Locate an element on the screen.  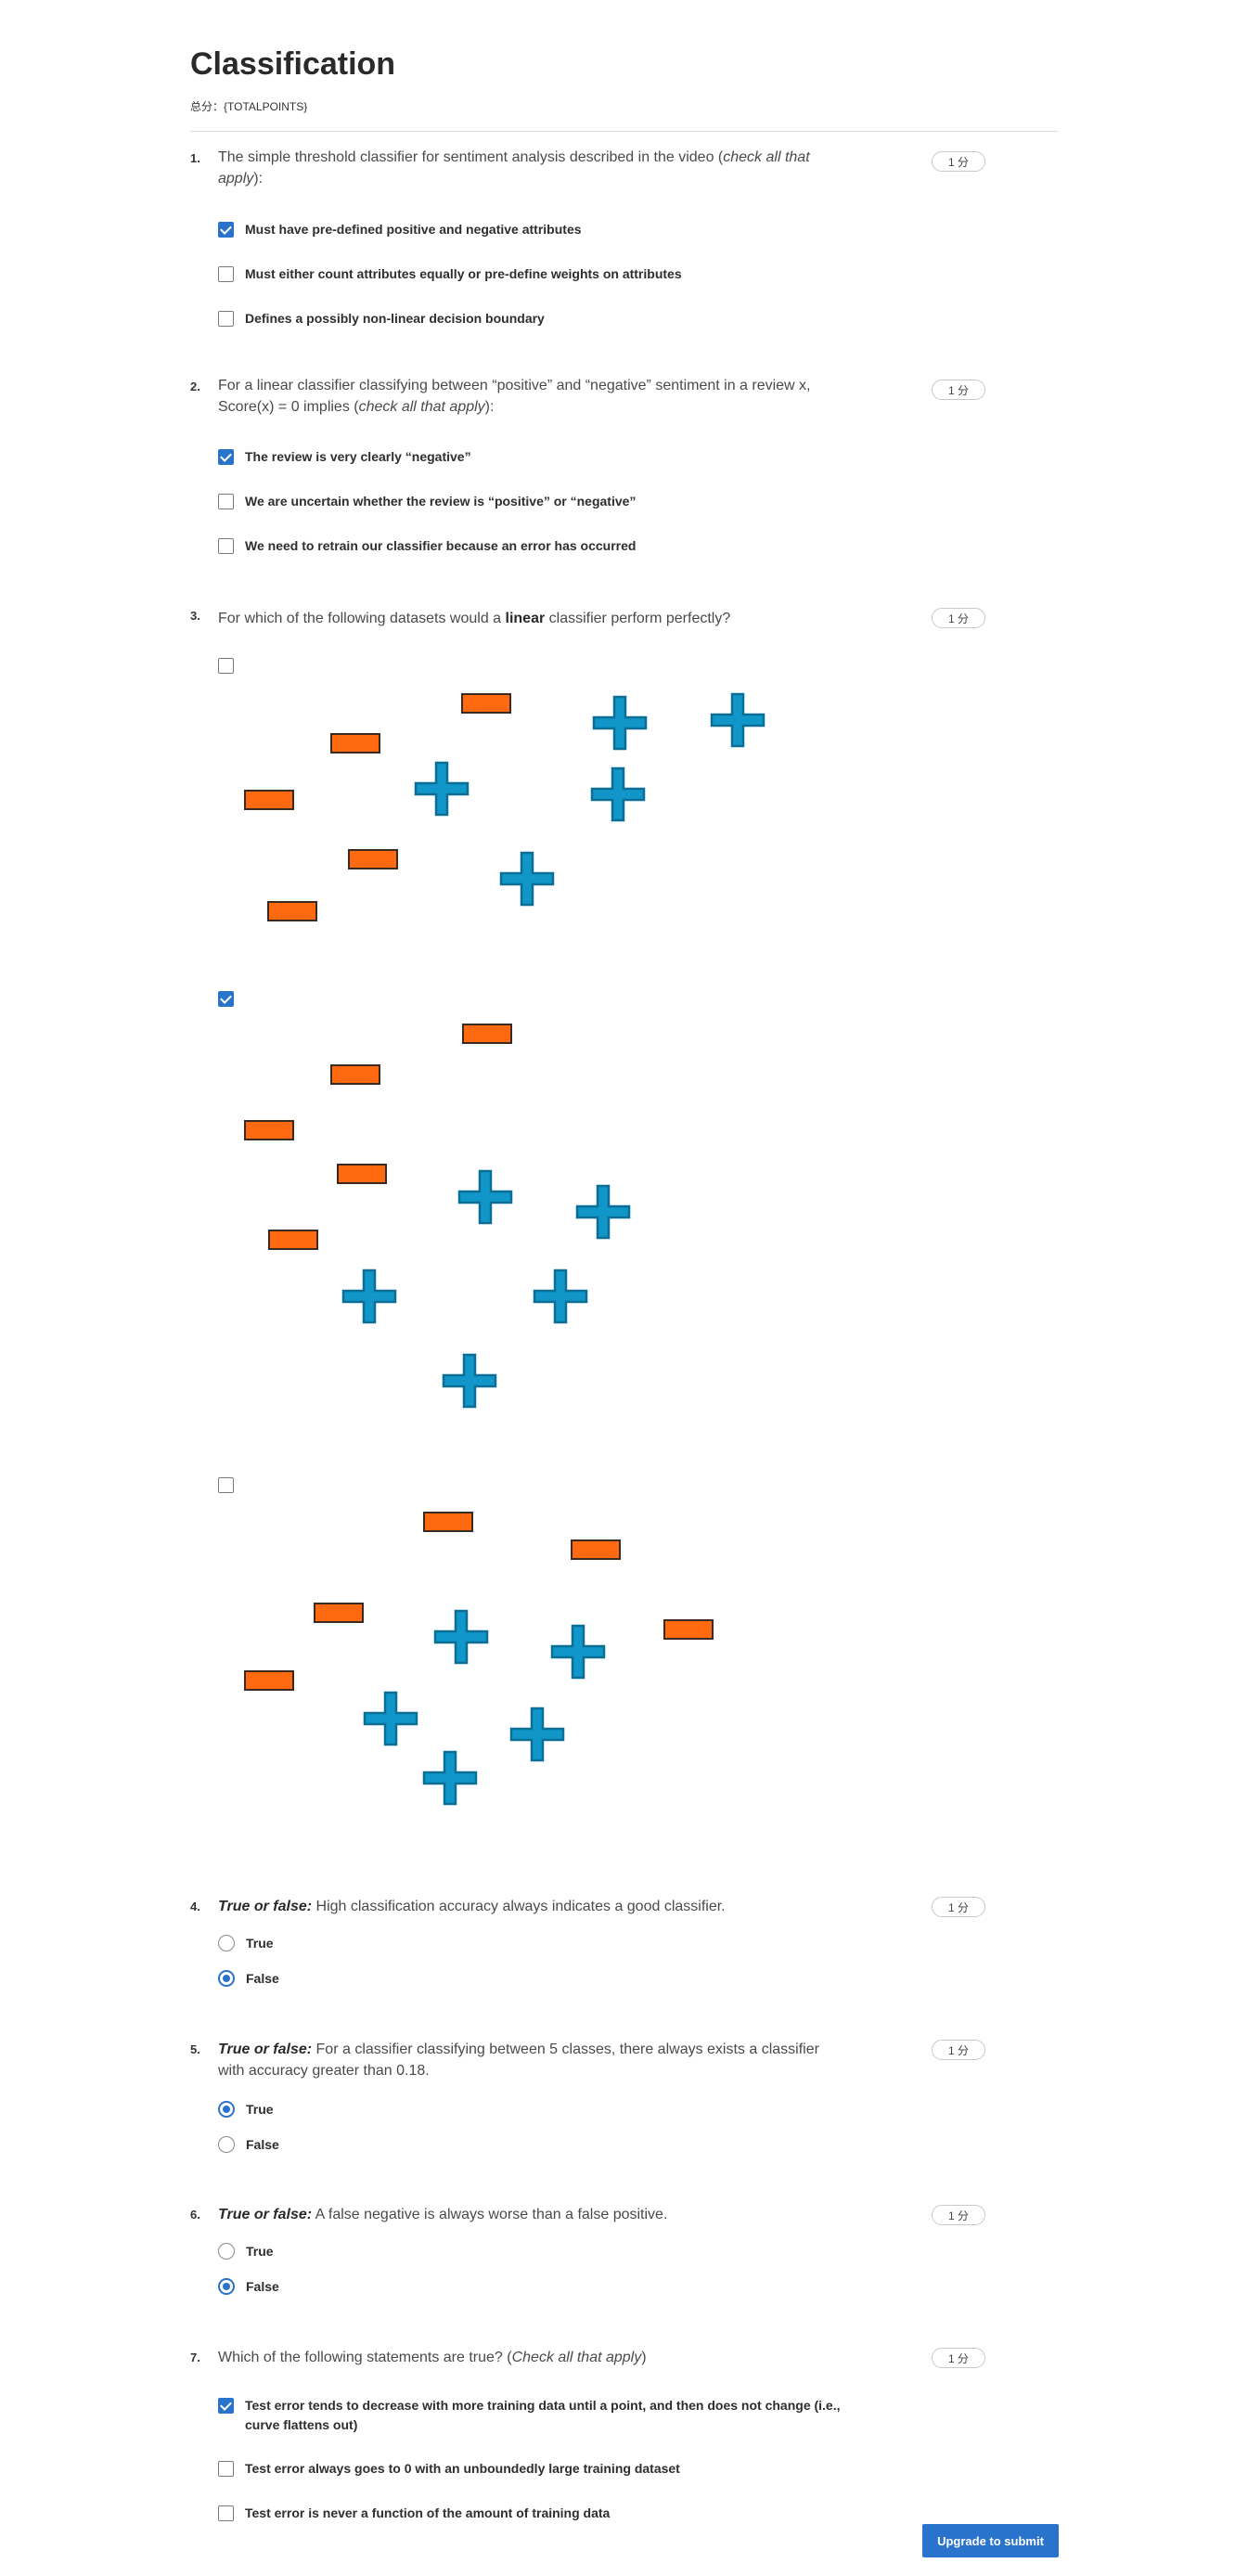
question-number: 5. is located at coordinates (195, 2049).